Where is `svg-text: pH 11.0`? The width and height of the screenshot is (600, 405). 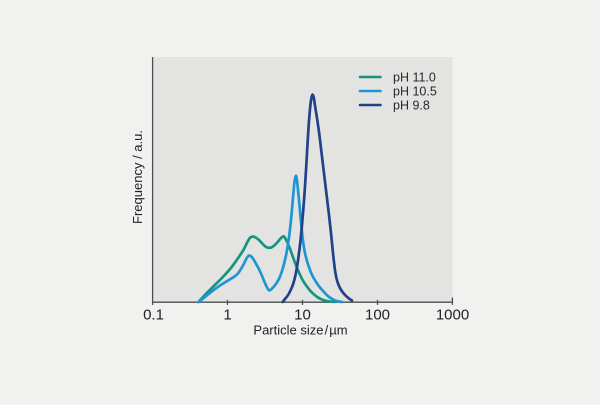
svg-text: pH 11.0 is located at coordinates (414, 77).